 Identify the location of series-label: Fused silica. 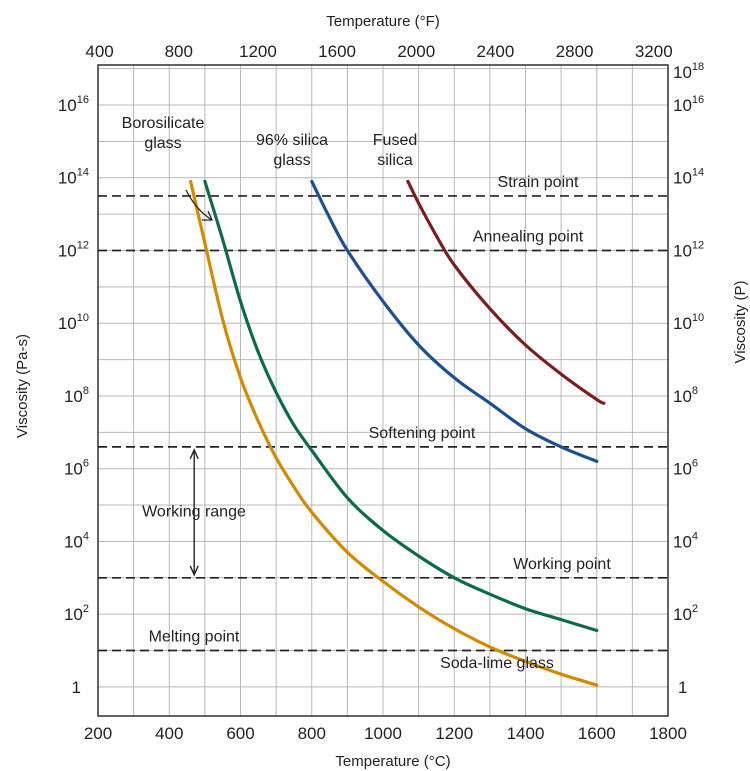
(395, 150).